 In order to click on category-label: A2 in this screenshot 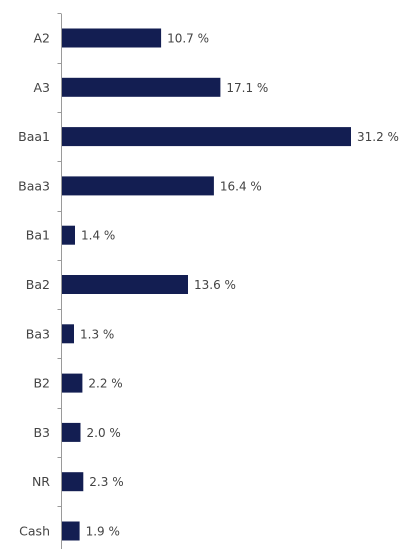, I will do `click(41, 38)`.